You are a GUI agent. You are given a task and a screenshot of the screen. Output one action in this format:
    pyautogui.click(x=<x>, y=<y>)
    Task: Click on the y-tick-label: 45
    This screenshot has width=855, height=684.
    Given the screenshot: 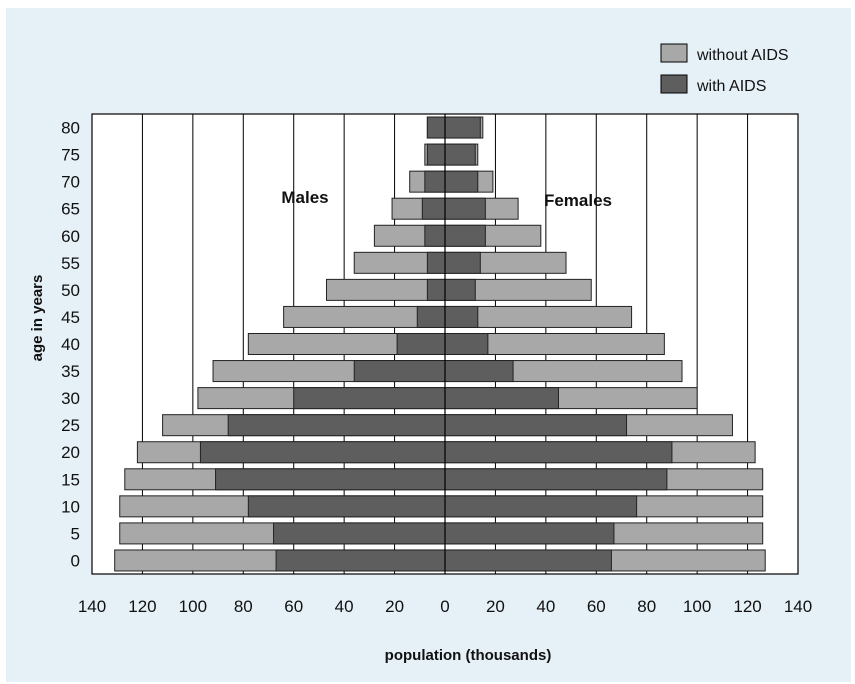 What is the action you would take?
    pyautogui.click(x=70, y=317)
    